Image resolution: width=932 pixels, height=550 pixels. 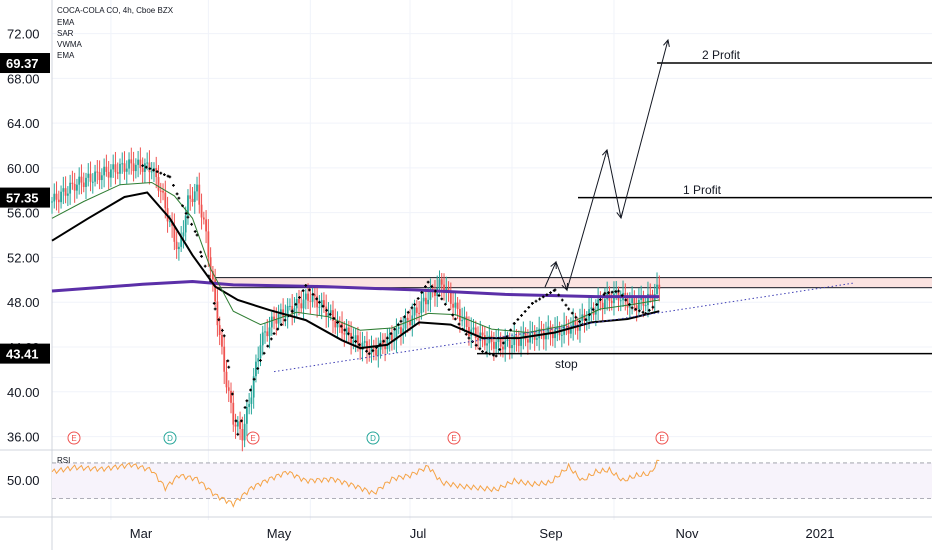 I want to click on legend-ema-2: EMA, so click(x=66, y=55).